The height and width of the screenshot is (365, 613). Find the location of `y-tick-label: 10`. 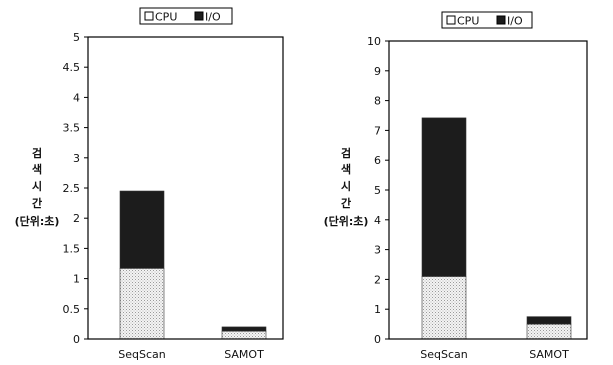

y-tick-label: 10 is located at coordinates (374, 41).